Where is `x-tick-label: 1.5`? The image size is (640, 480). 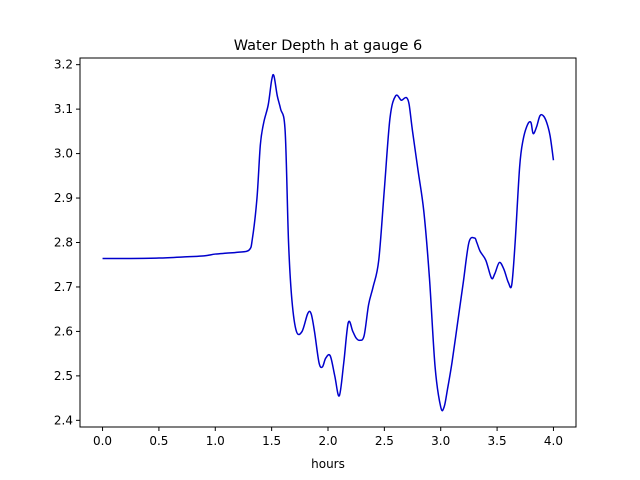
x-tick-label: 1.5 is located at coordinates (271, 441).